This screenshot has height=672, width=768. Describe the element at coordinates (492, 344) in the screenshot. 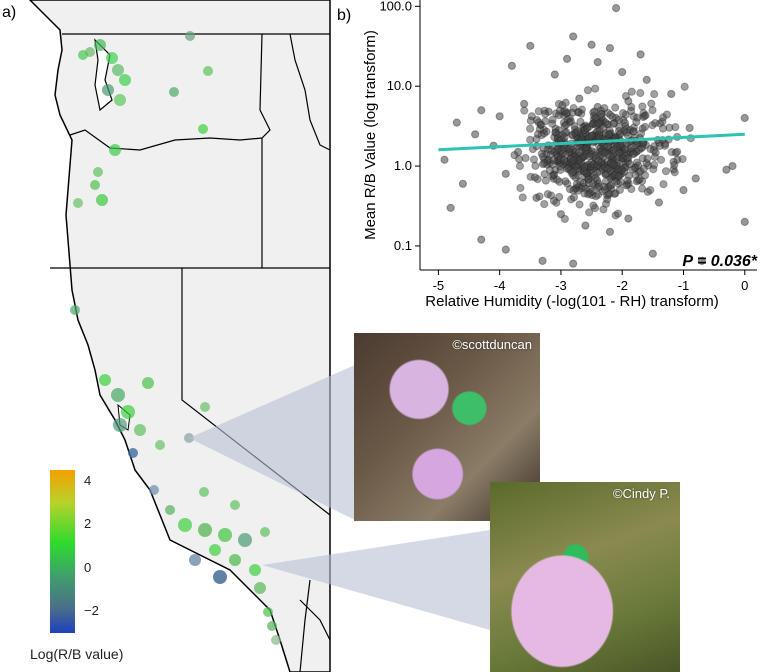

I see `photo-credit-1: ©scottduncan` at that location.